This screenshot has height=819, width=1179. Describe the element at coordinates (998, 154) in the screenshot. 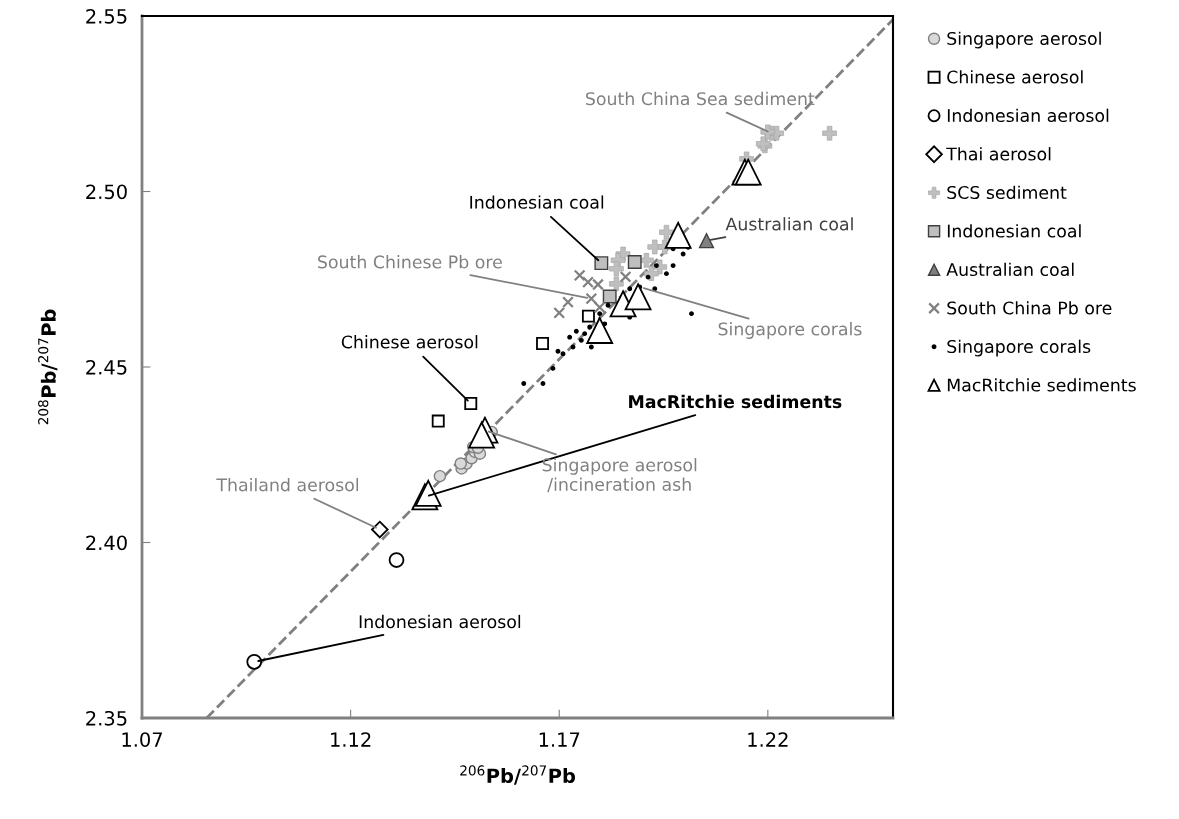

I see `legend-label: Thai aerosol` at that location.